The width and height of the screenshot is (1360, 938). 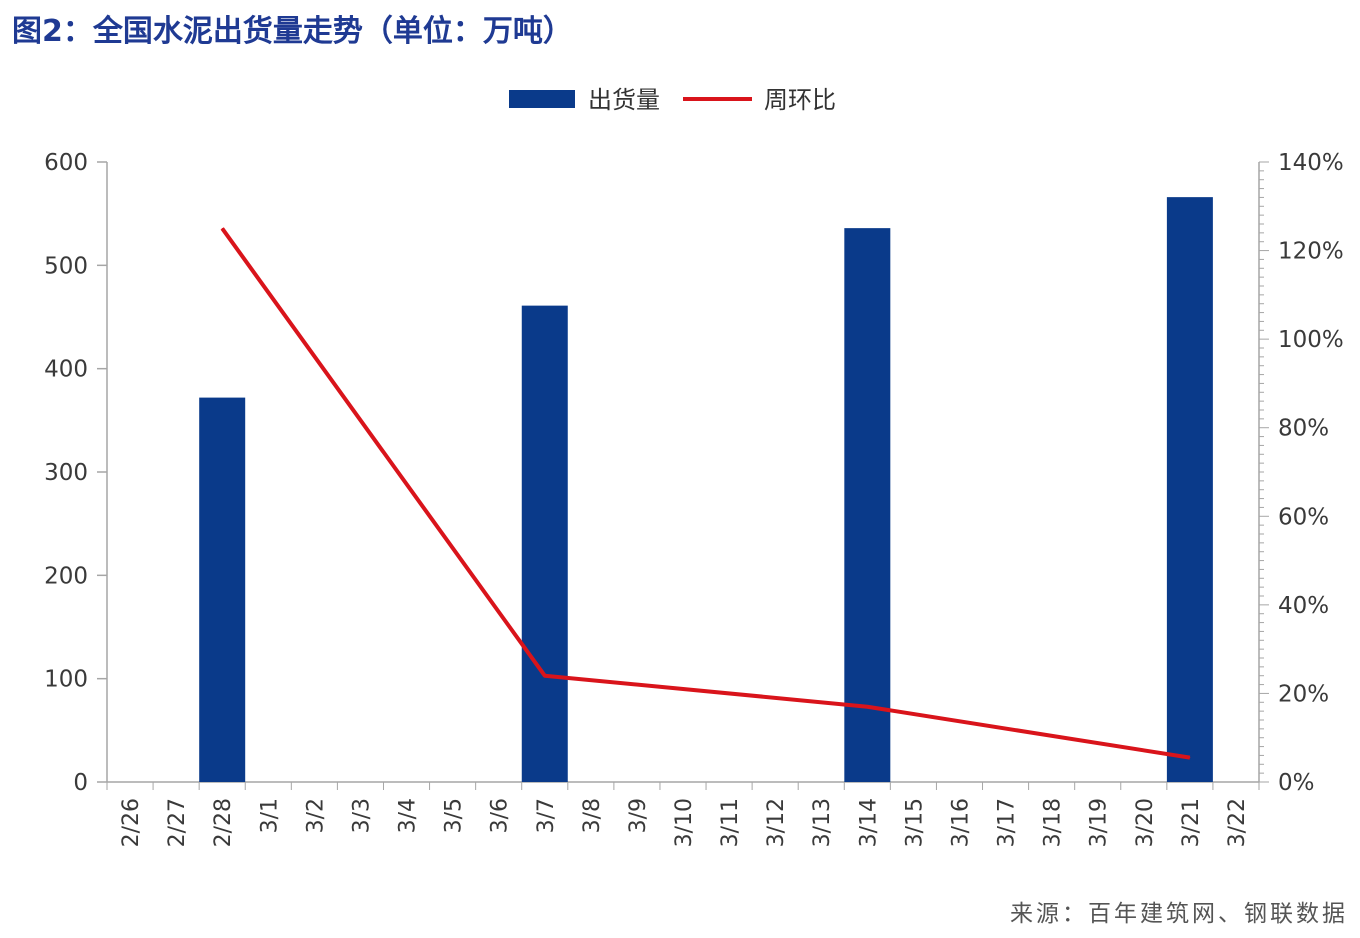 I want to click on left-tick-label: 100, so click(x=66, y=680).